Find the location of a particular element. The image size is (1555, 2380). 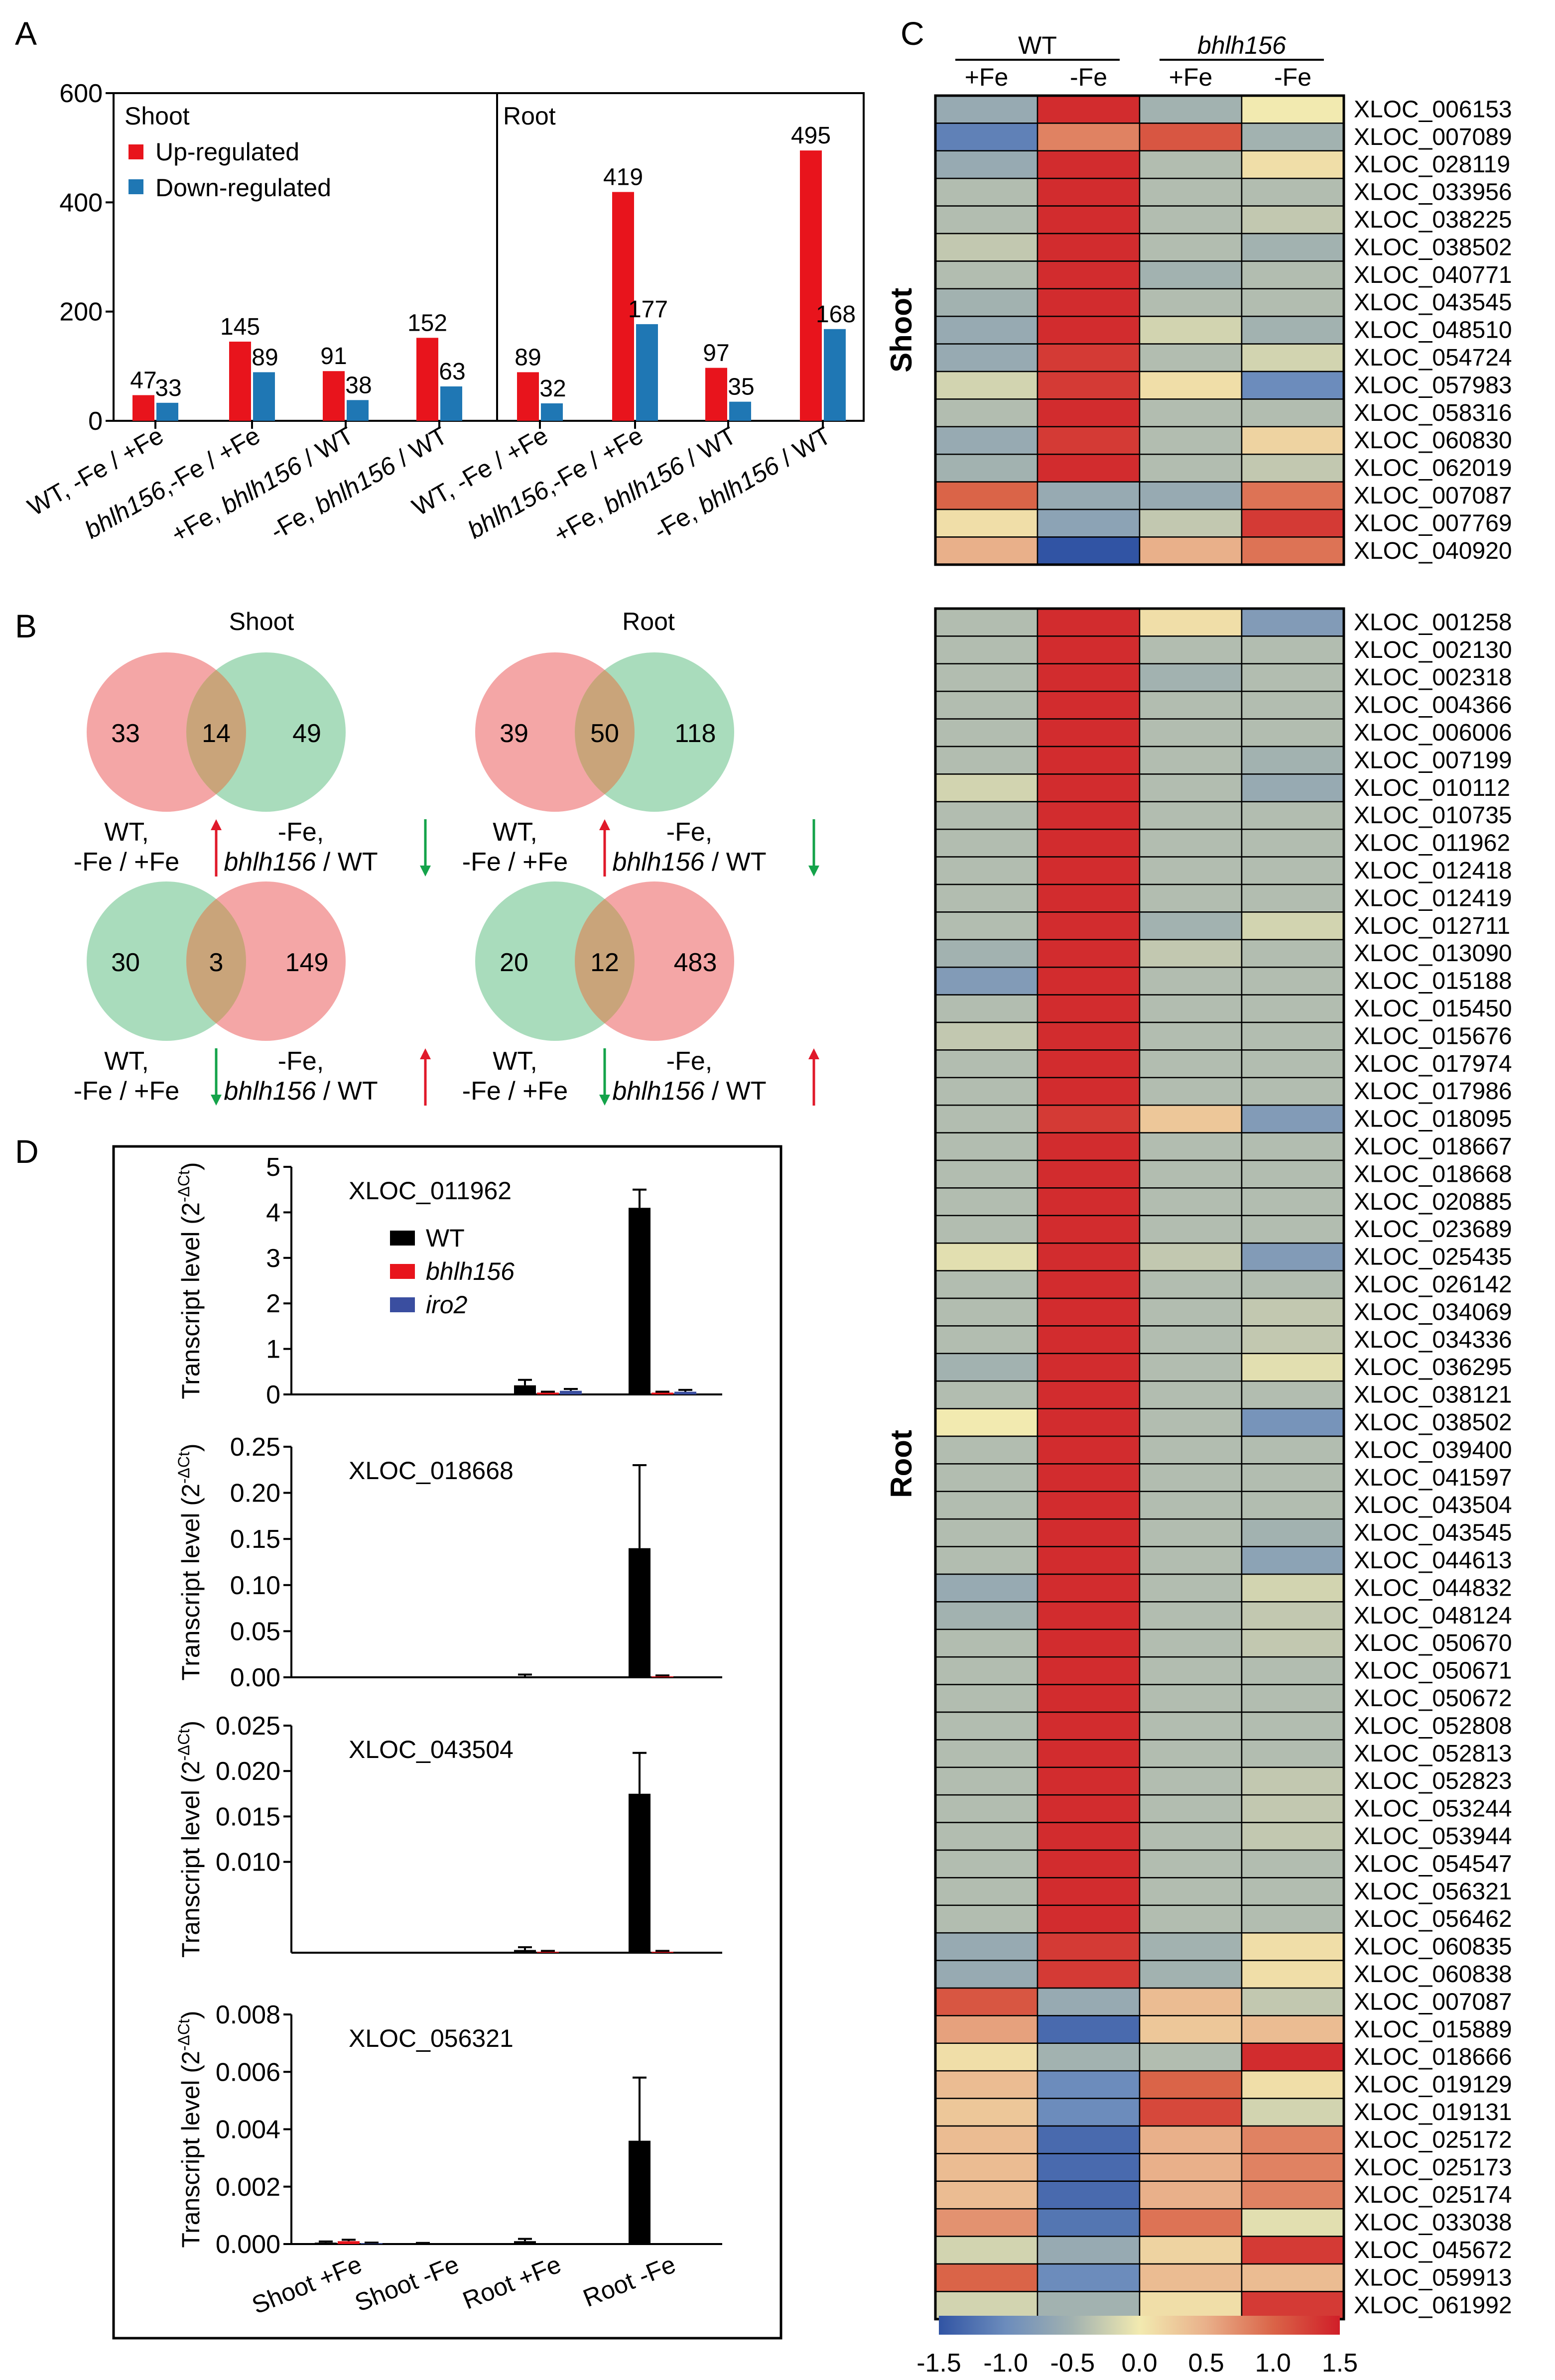

x-category-label: Shoot -Fe is located at coordinates (407, 2283).